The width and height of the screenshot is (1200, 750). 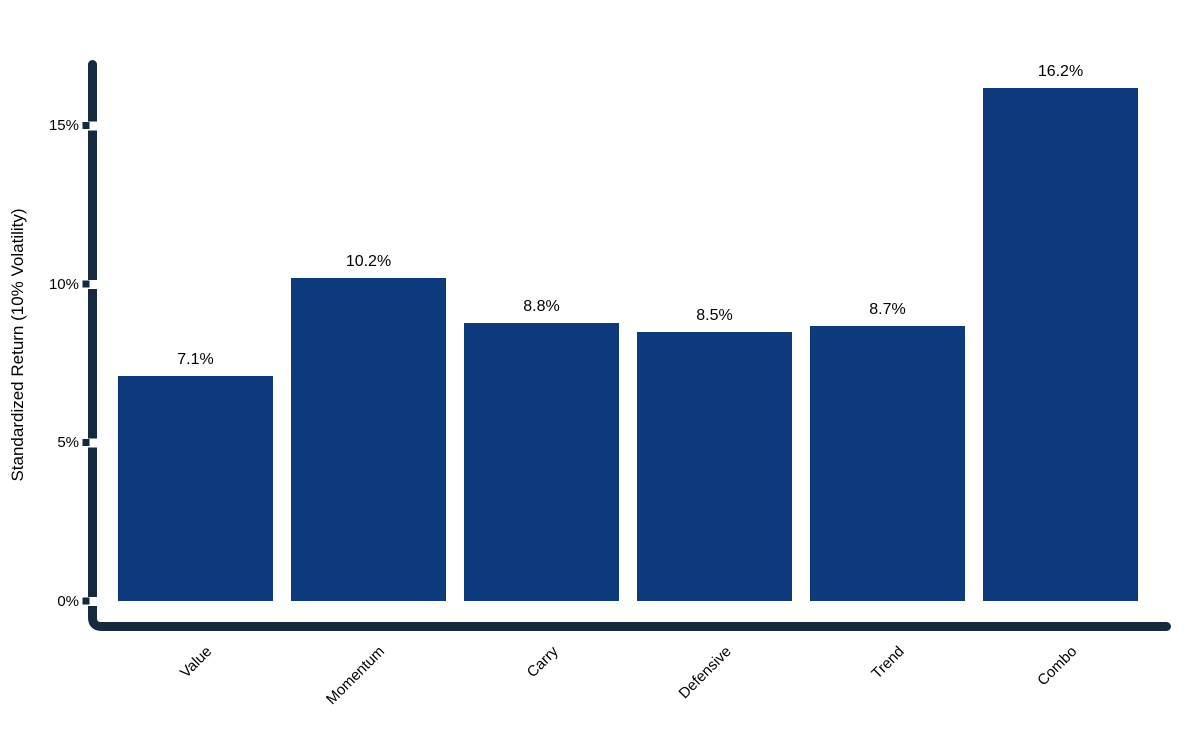 I want to click on bar-combo, so click(x=1060, y=344).